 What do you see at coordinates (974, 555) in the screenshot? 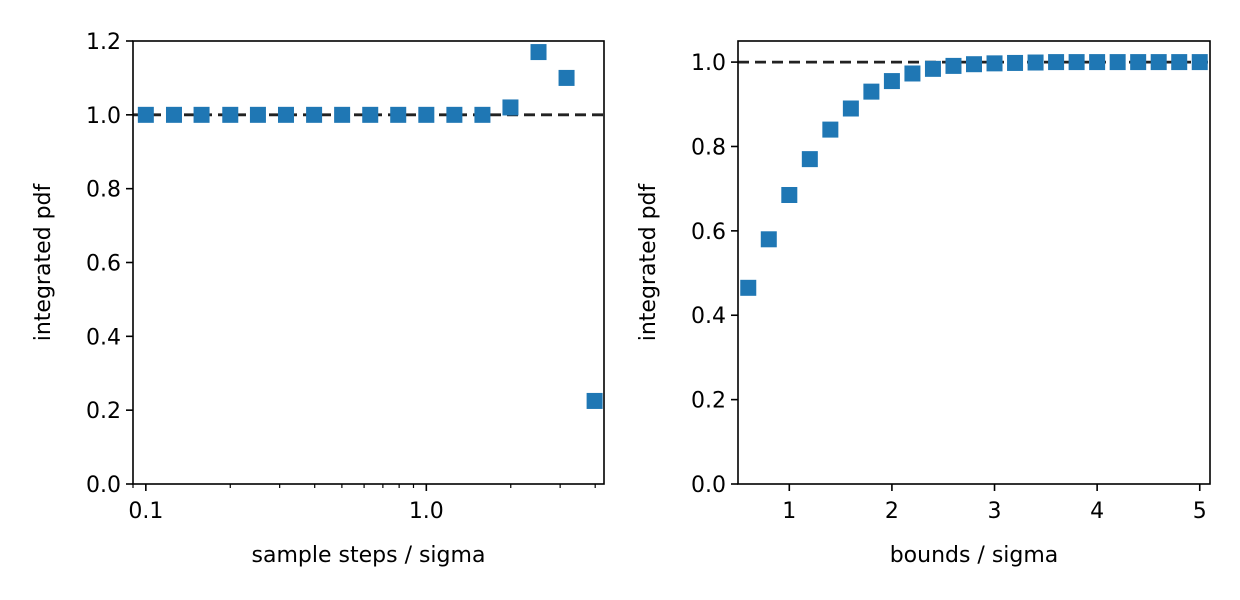
I see `right-x-axis-label: bounds / sigma` at bounding box center [974, 555].